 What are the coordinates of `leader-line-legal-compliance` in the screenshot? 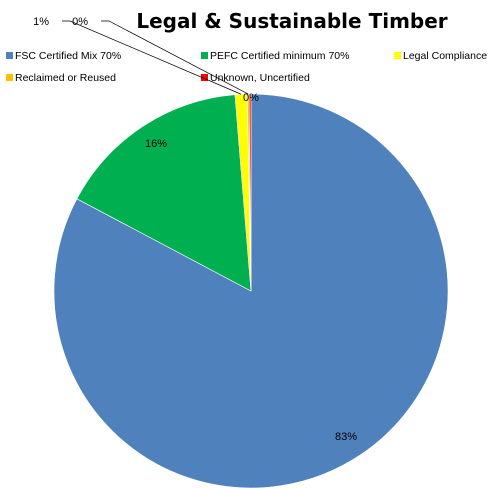 It's located at (152, 57).